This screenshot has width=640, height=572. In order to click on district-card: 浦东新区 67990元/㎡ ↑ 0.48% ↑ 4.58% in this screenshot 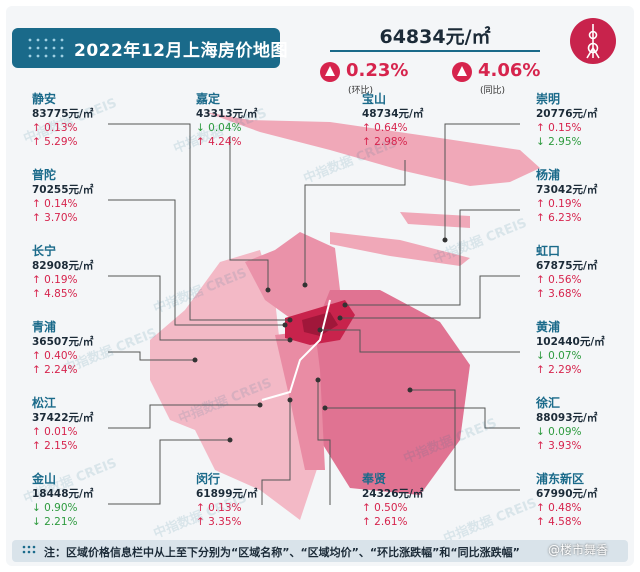, I will do `click(586, 500)`.